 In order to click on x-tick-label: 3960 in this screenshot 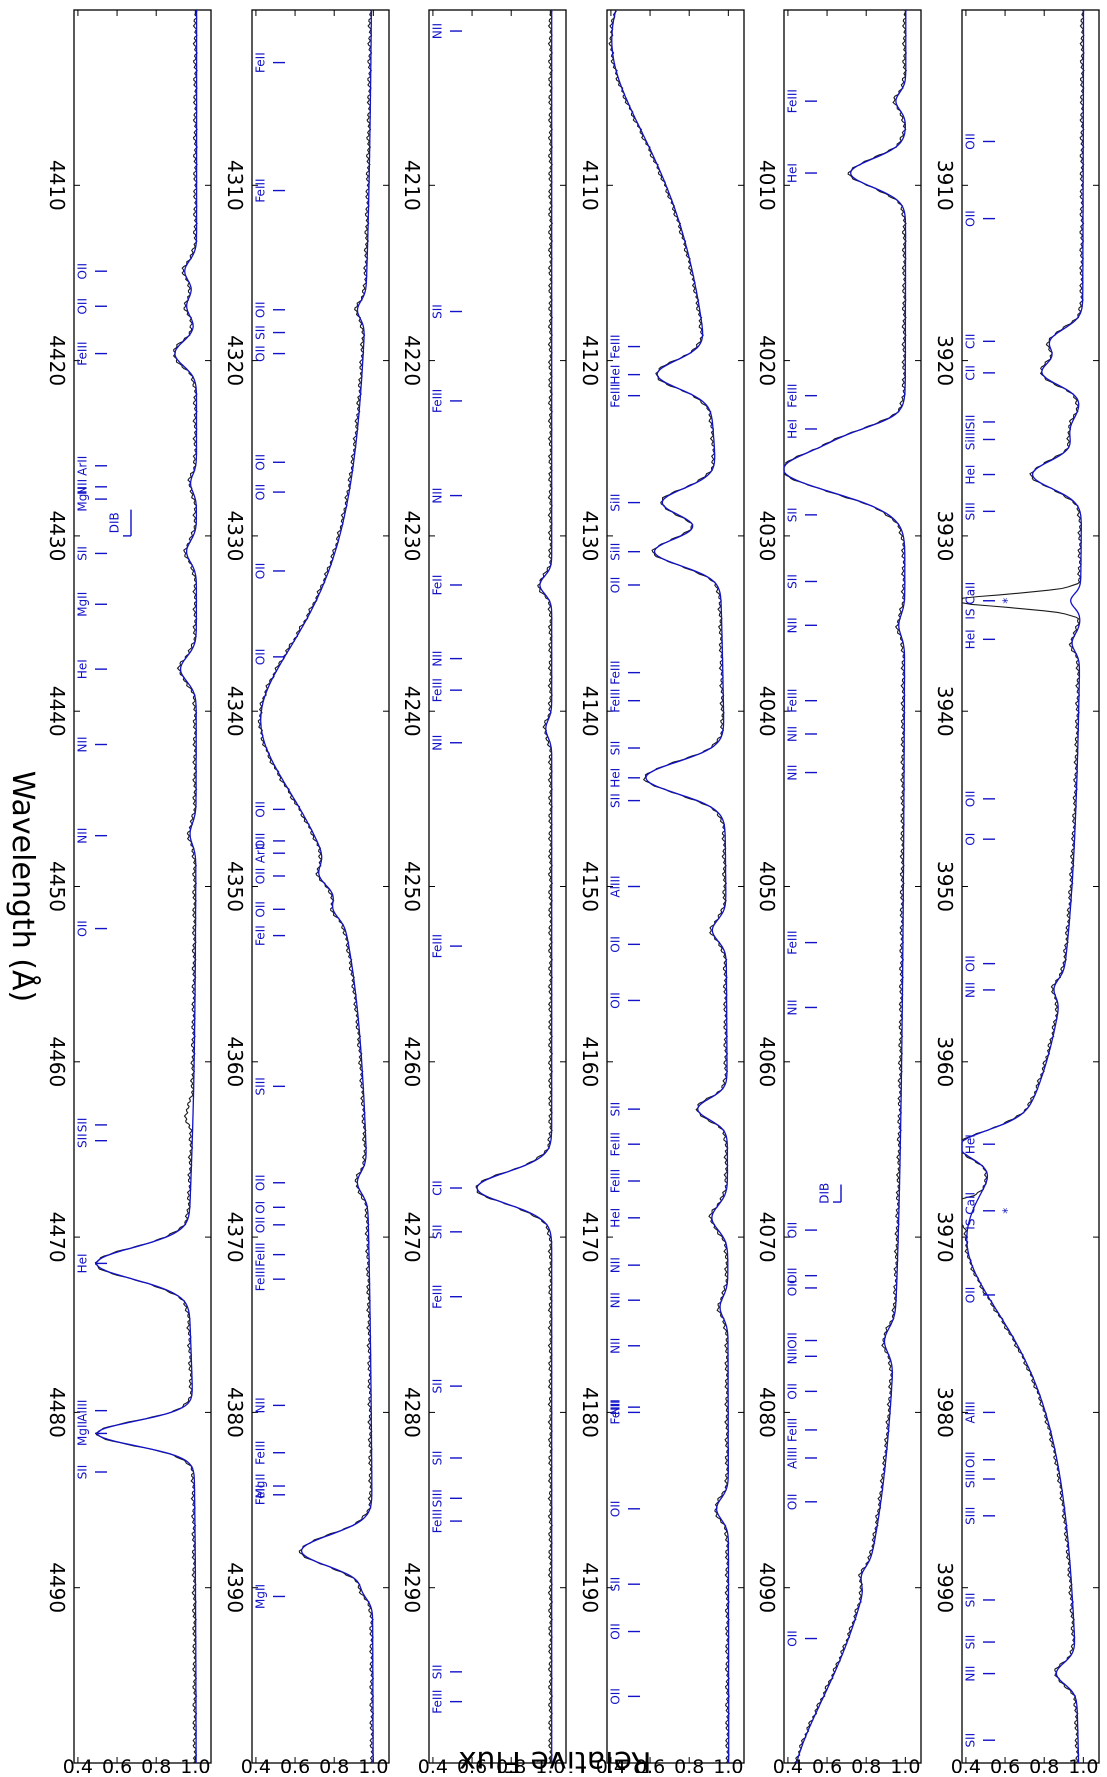, I will do `click(945, 1061)`.